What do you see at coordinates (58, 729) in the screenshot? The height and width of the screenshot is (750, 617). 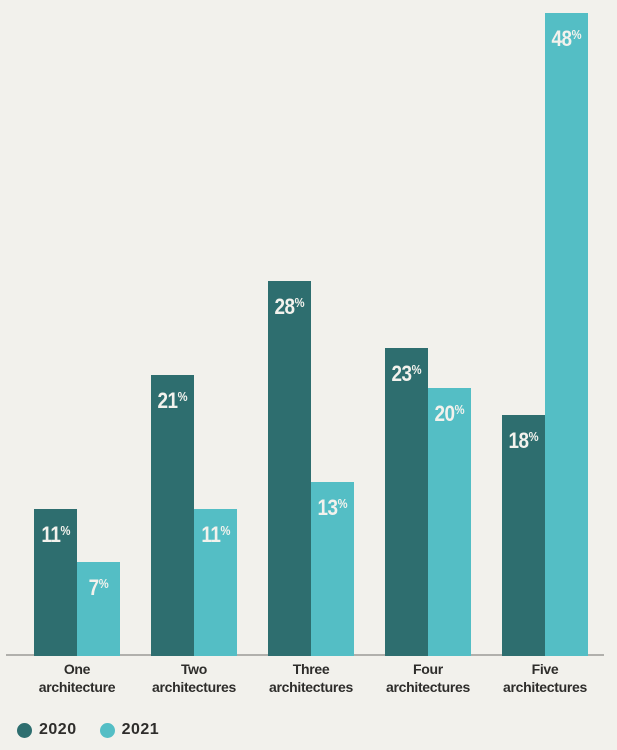 I see `legend-label: 2020` at bounding box center [58, 729].